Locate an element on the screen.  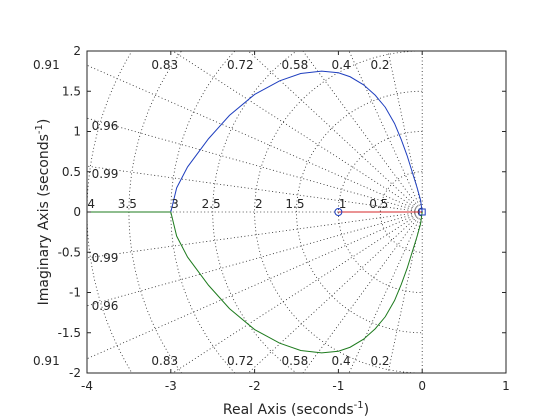
x-tick-label: -3 is located at coordinates (171, 386).